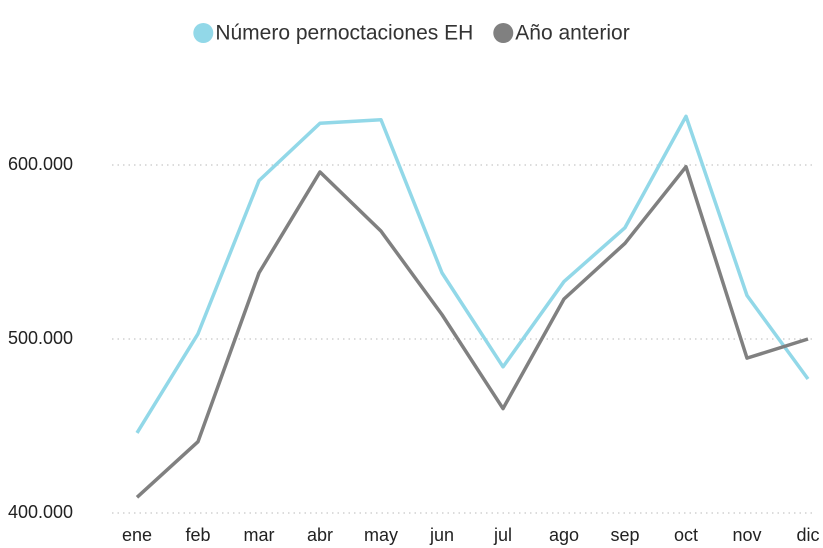  What do you see at coordinates (381, 535) in the screenshot?
I see `x-tick-label: may` at bounding box center [381, 535].